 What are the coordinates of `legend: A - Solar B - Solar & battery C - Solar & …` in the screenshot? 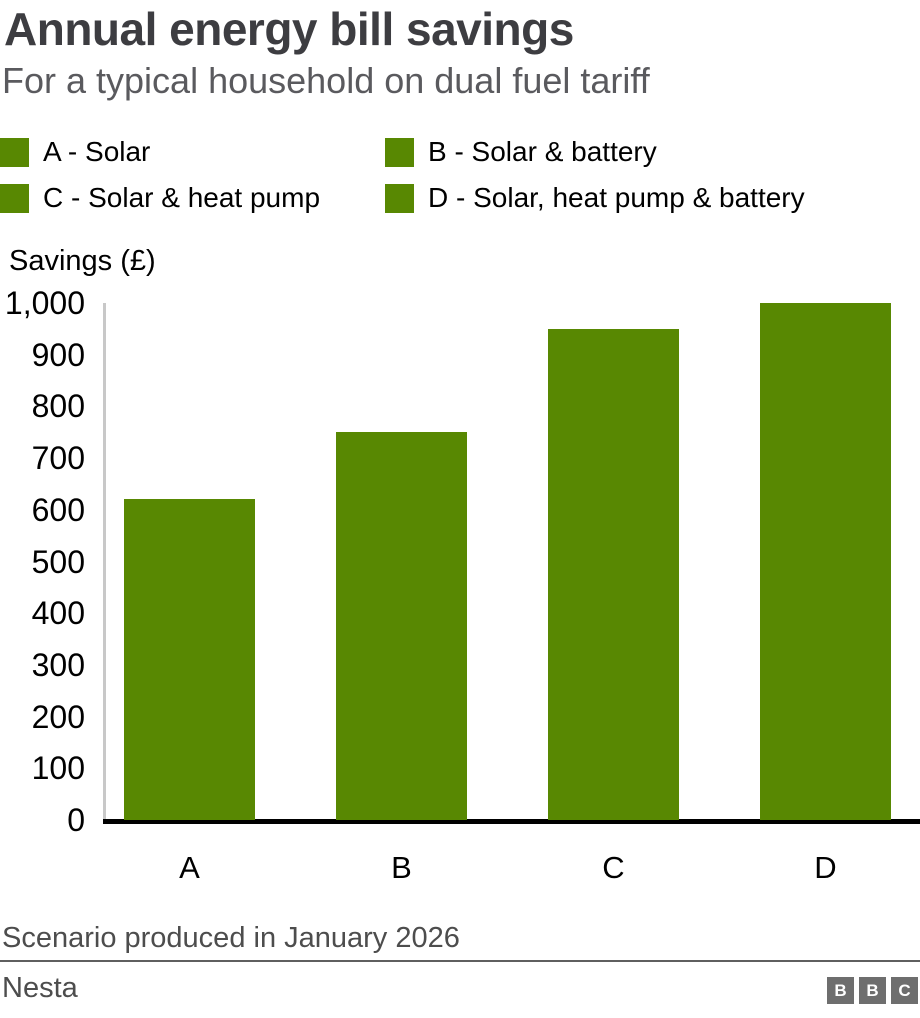 It's located at (402, 174).